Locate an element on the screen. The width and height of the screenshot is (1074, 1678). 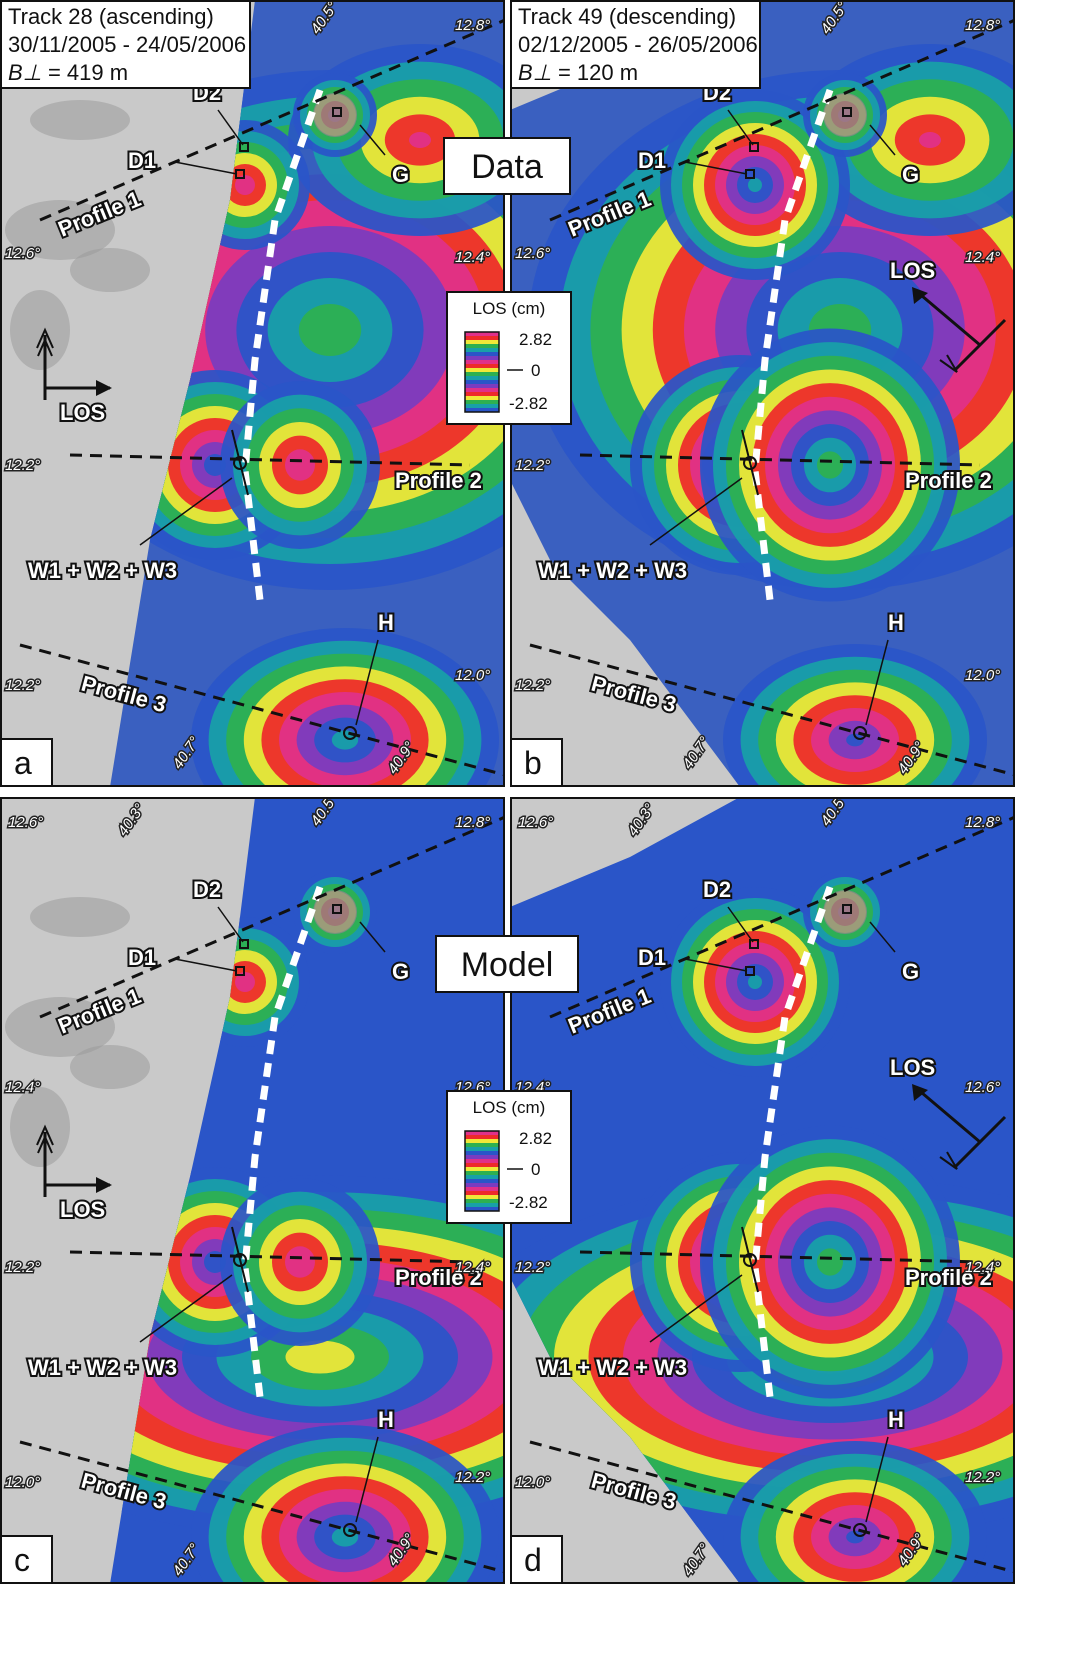
panel-letter: d is located at coordinates (536, 1559).